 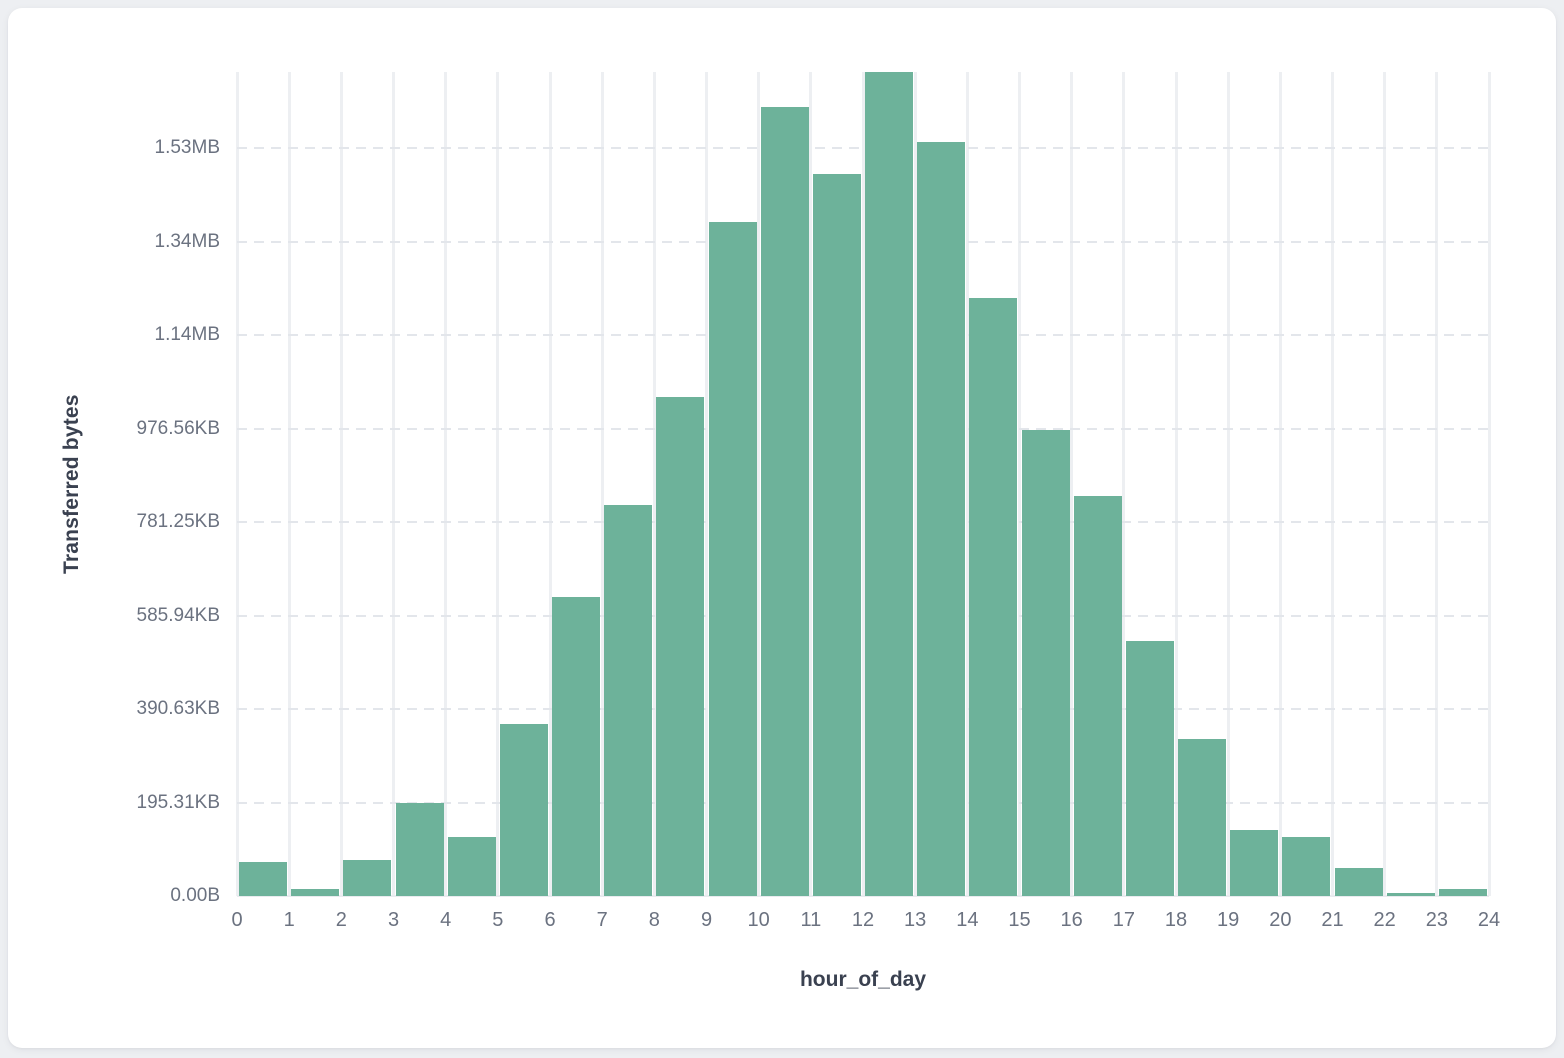 What do you see at coordinates (967, 920) in the screenshot?
I see `x-tick-label: 14` at bounding box center [967, 920].